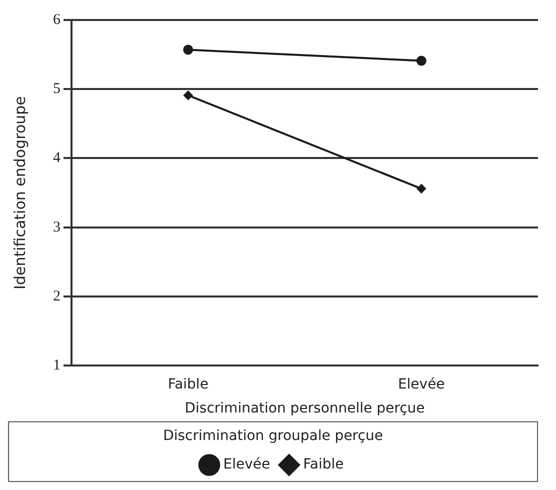 Image resolution: width=556 pixels, height=490 pixels. I want to click on legend-title: Discrimination groupale perçue, so click(273, 436).